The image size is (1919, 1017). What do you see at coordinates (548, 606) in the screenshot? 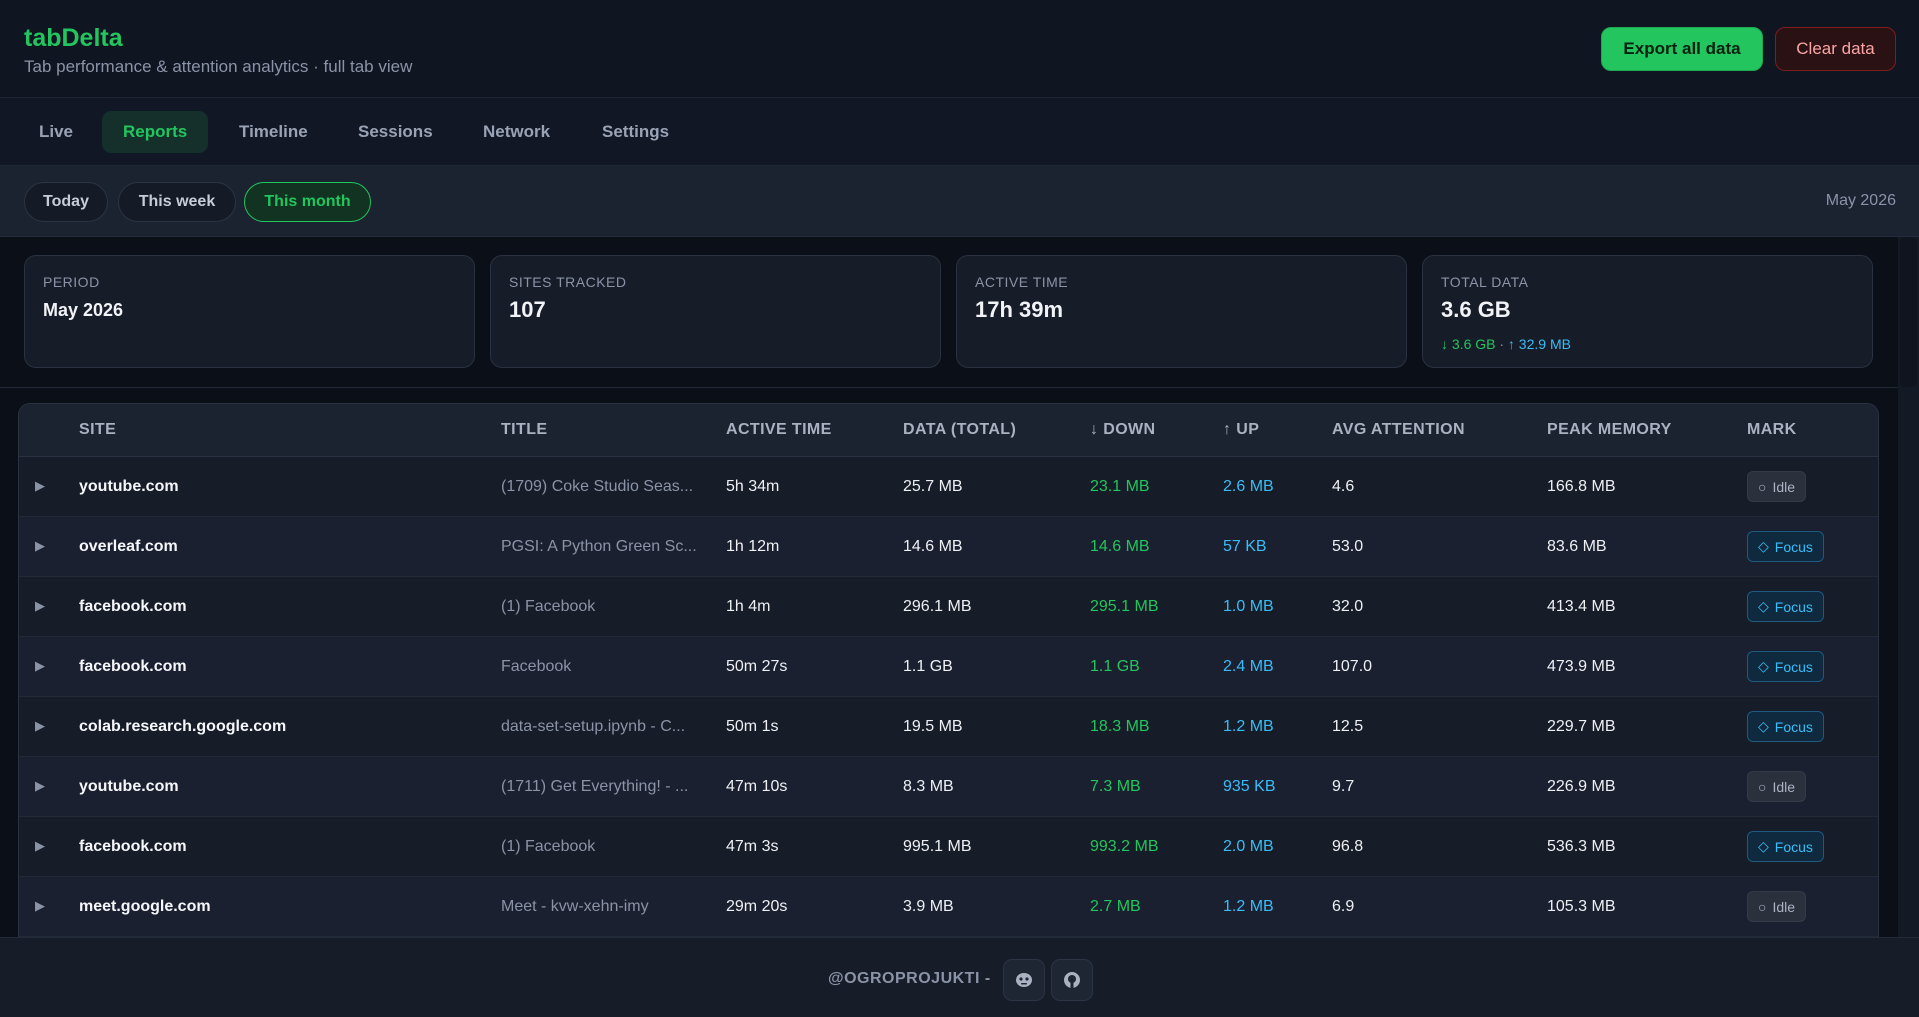
I see `cell-title: (1) Facebook` at bounding box center [548, 606].